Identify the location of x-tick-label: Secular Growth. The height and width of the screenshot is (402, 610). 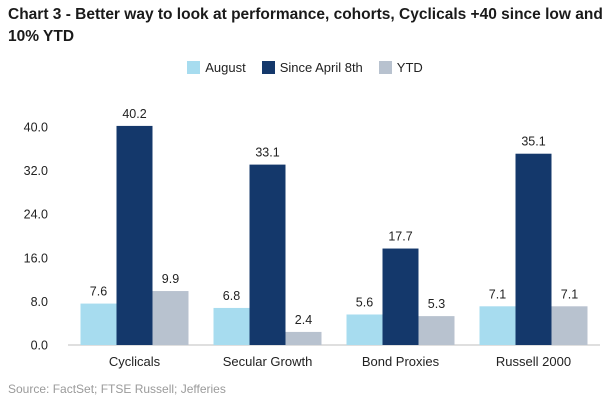
(268, 361).